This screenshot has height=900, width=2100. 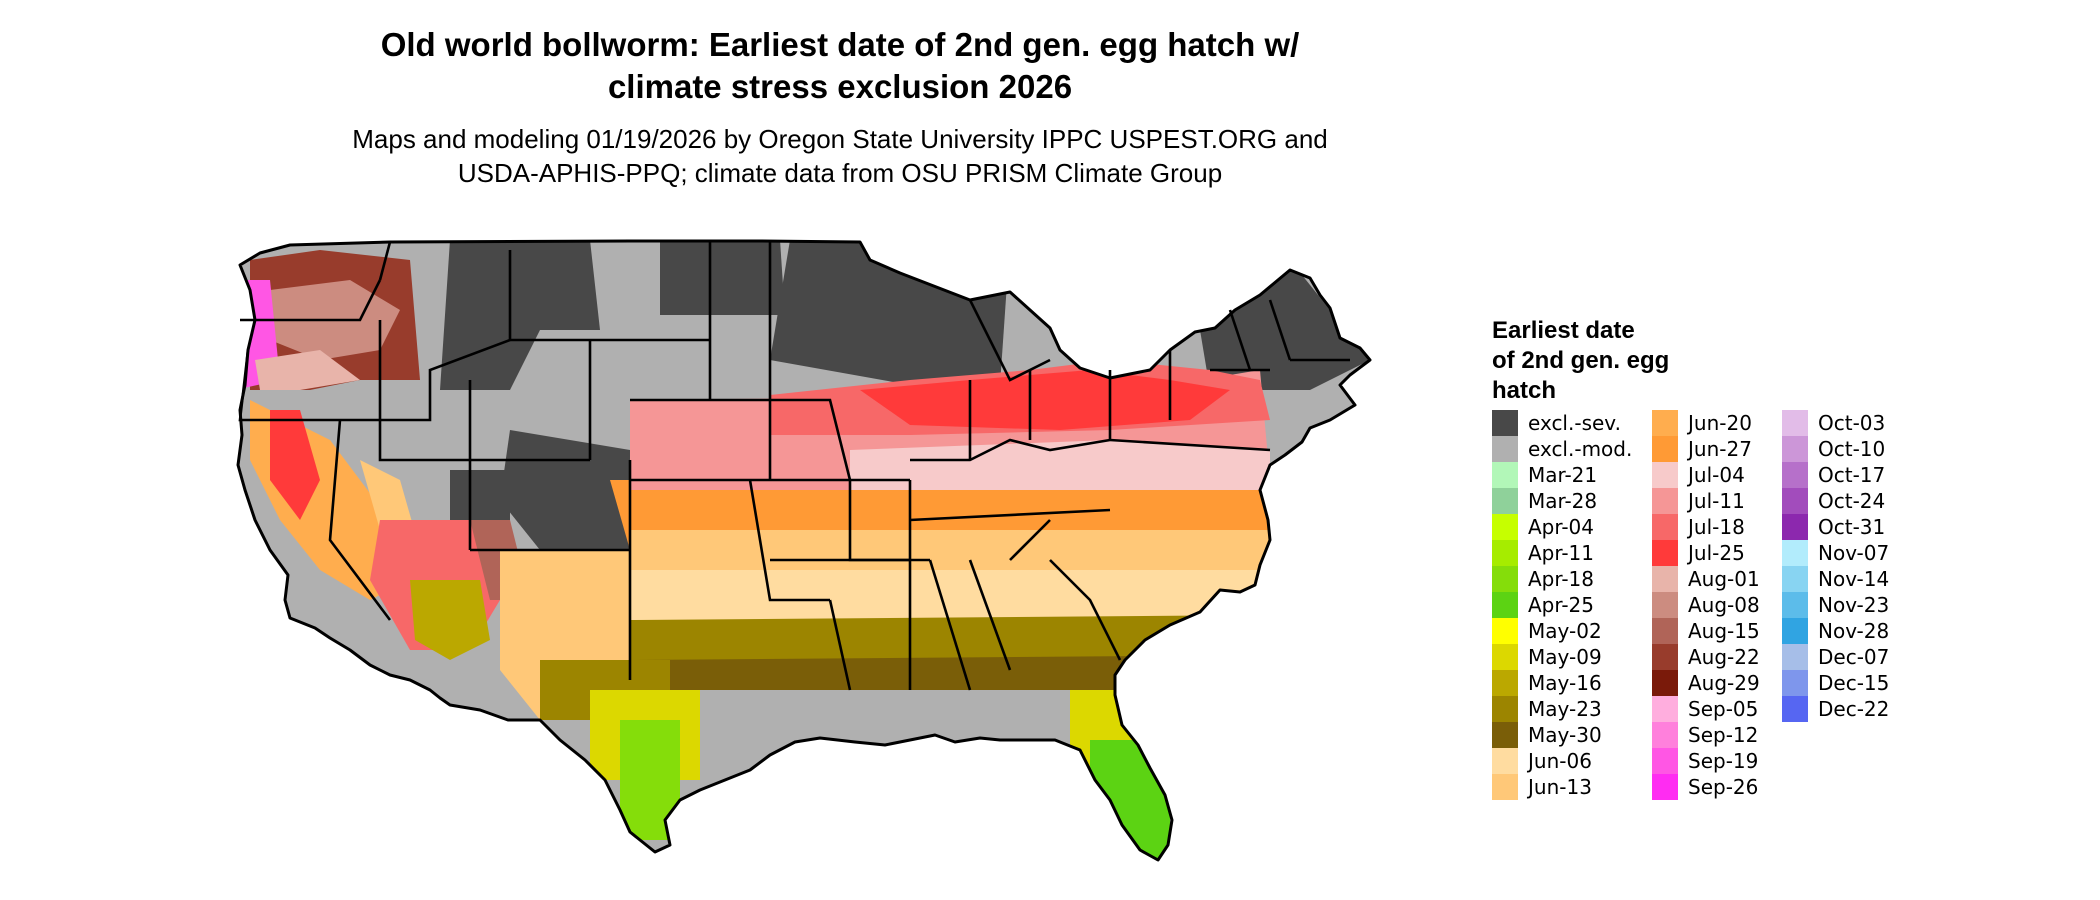 I want to click on legend-label: Apr-11, so click(x=1561, y=553).